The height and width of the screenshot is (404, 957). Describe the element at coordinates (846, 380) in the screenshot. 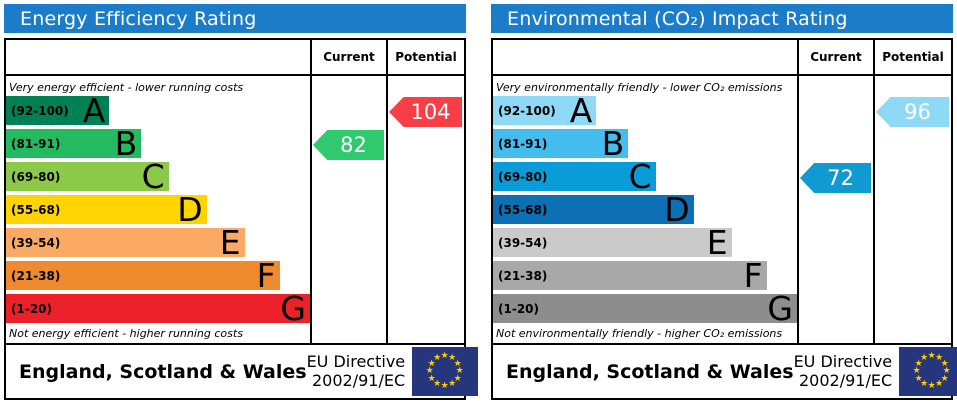

I see `environment-eu-directive-line2: 2002/91/EC` at that location.